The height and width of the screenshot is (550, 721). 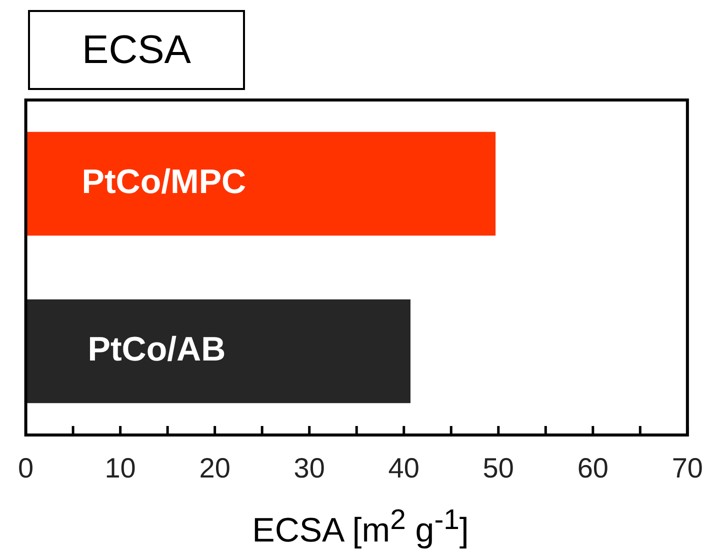 I want to click on y-tick-label: PtCo/AB, so click(x=157, y=349).